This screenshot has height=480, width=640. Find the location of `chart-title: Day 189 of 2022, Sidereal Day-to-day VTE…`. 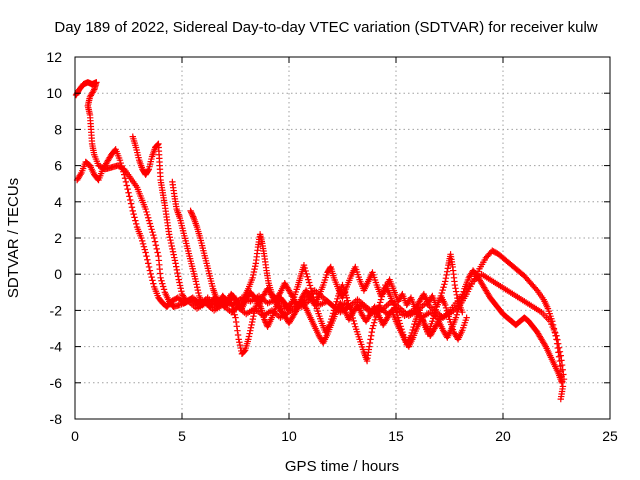

chart-title: Day 189 of 2022, Sidereal Day-to-day VTE… is located at coordinates (325, 27).